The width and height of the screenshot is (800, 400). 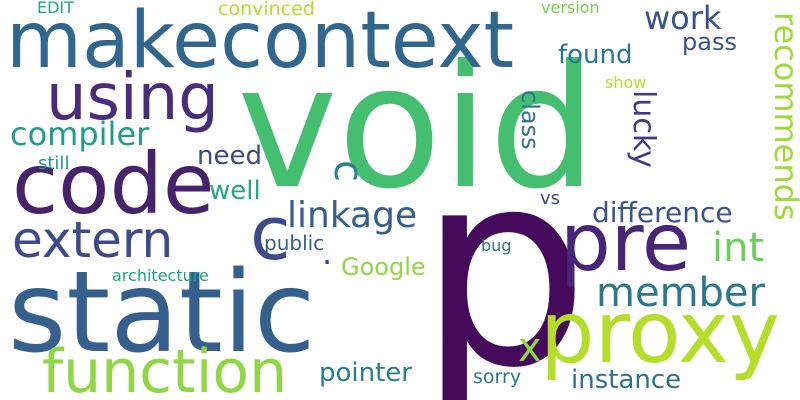 What do you see at coordinates (626, 380) in the screenshot?
I see `word-instance: instance` at bounding box center [626, 380].